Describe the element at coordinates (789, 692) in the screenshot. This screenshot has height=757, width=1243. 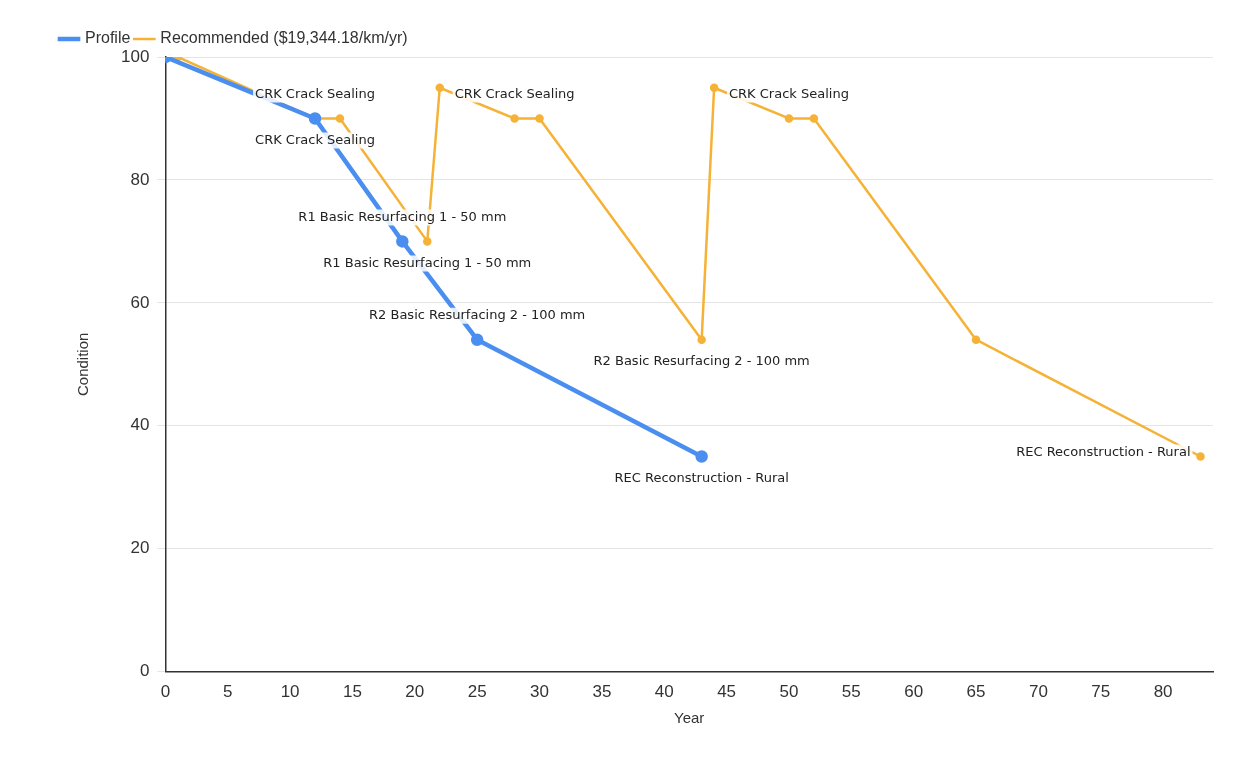
I see `x-tick-label: 50` at that location.